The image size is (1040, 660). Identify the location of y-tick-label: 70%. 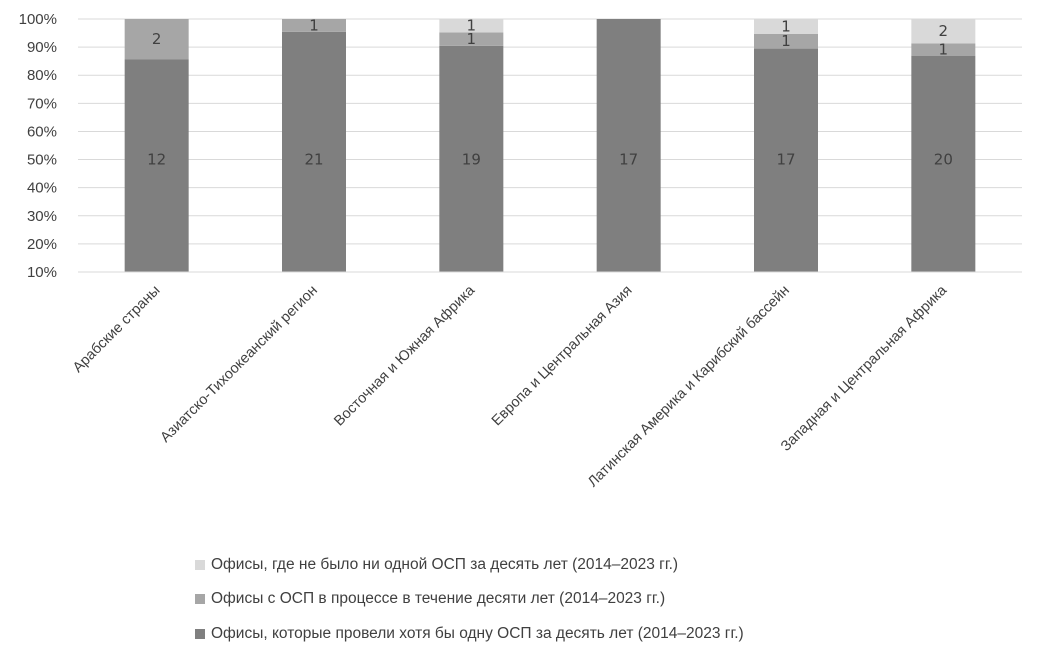
(42, 103).